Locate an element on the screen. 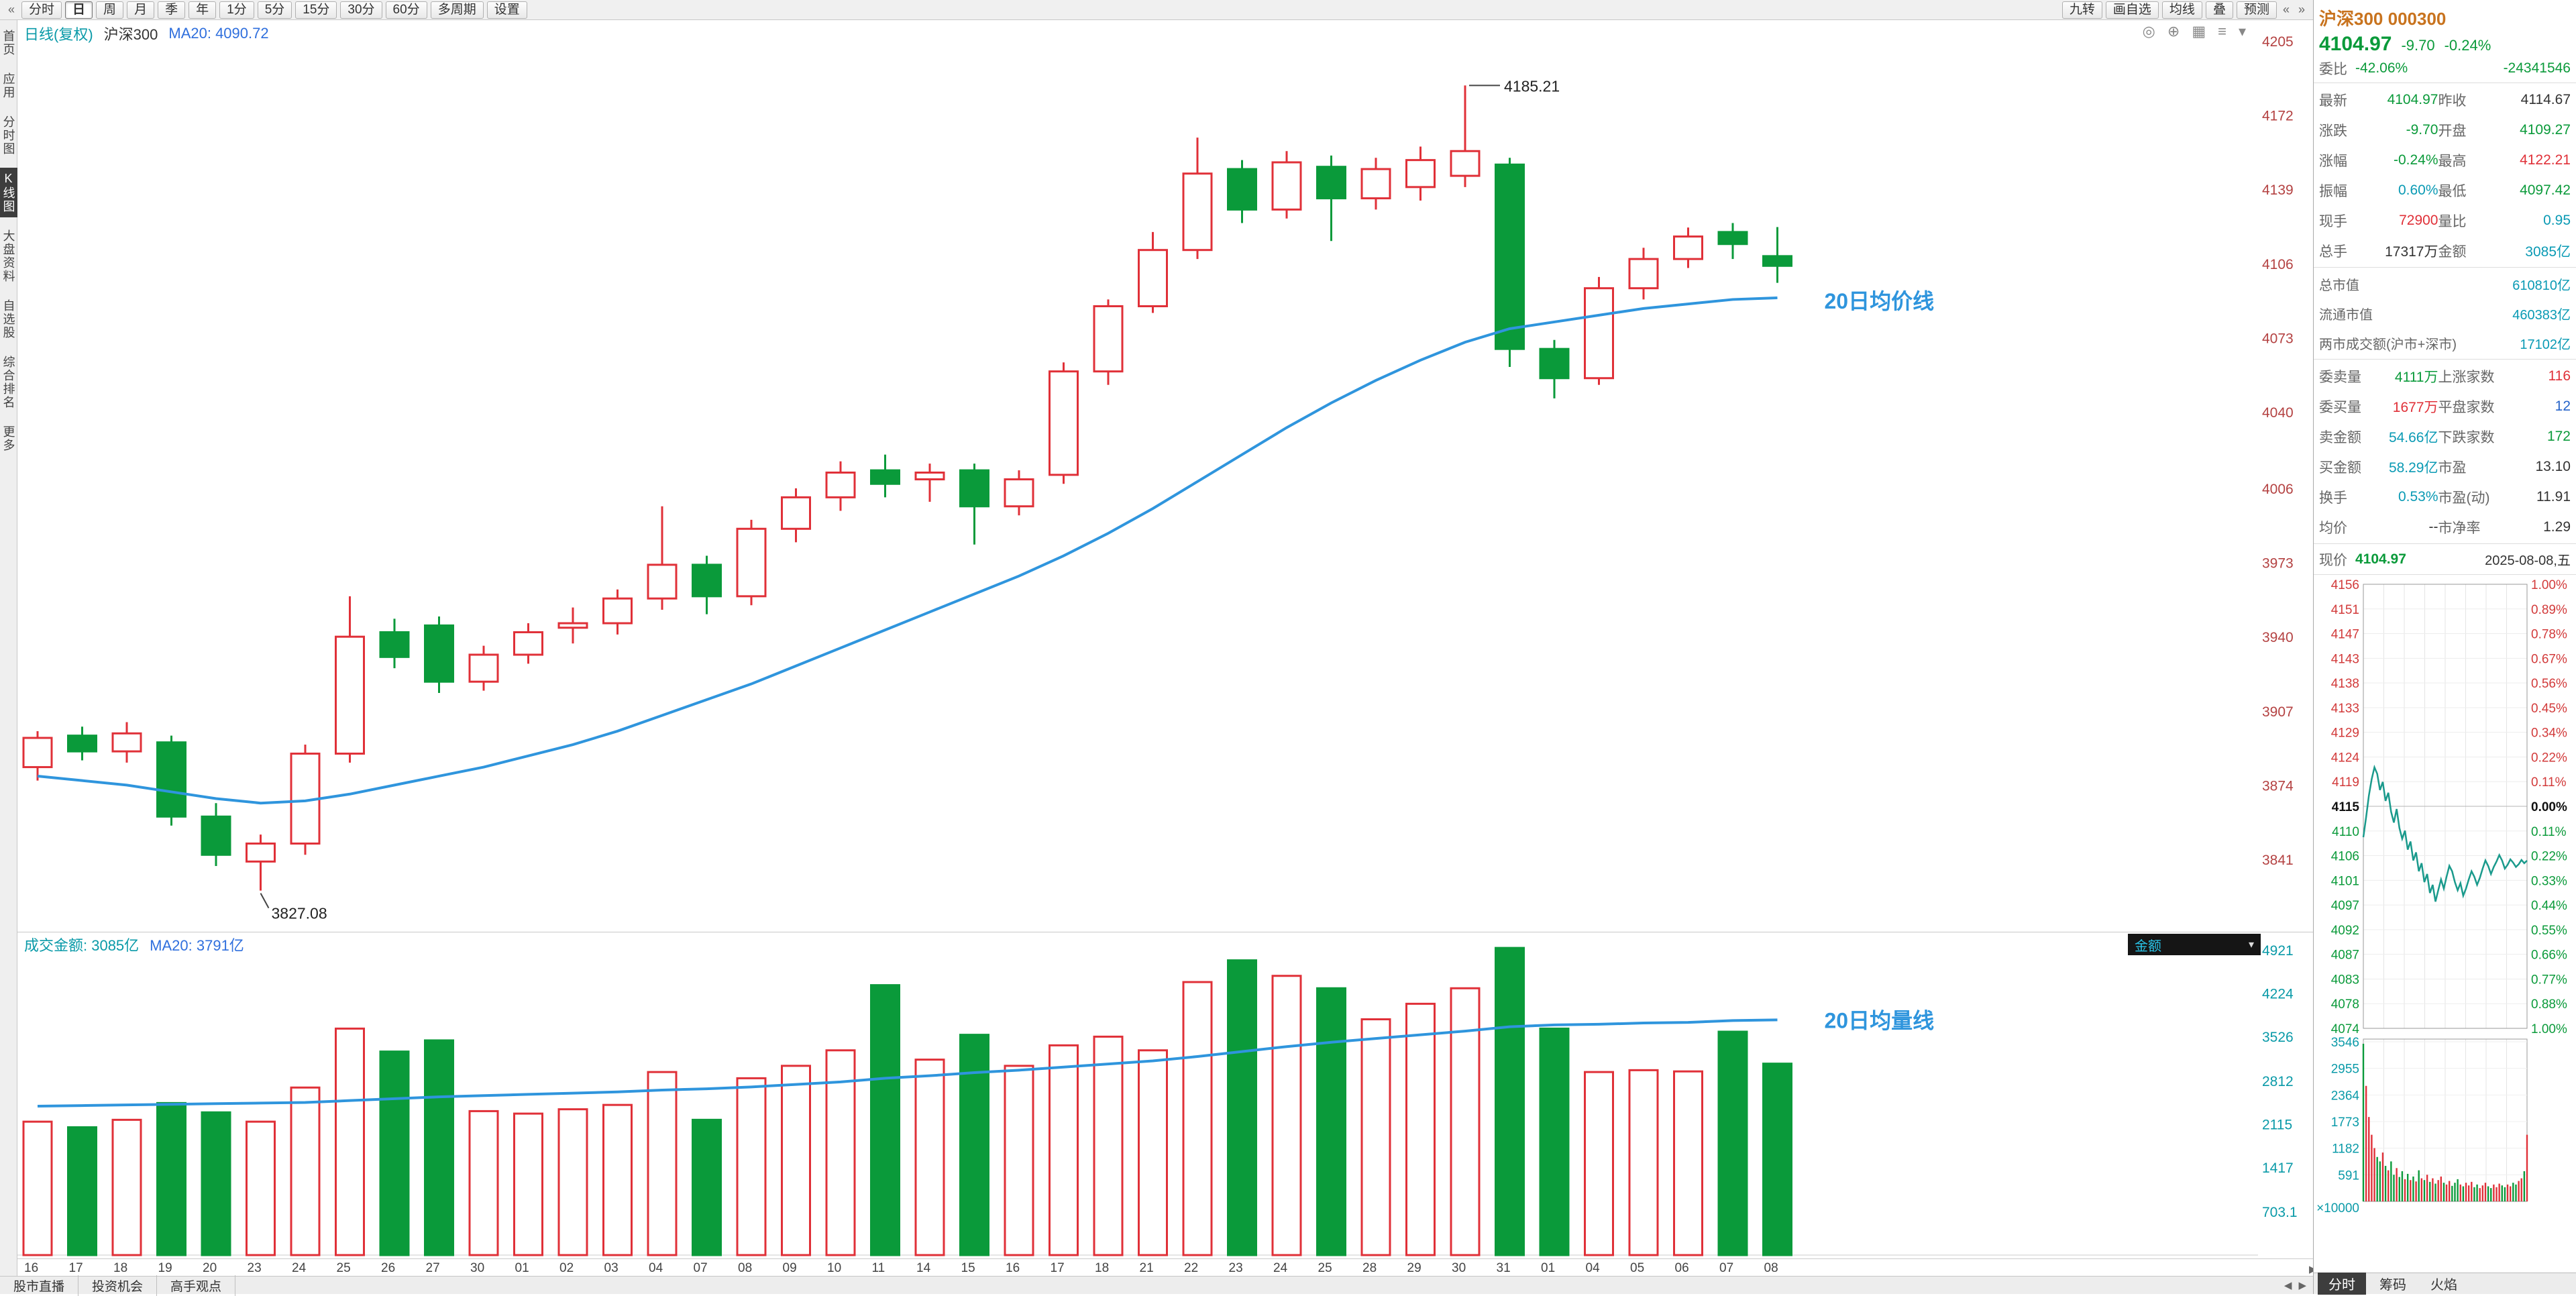 This screenshot has width=2576, height=1296. svg-text: 0.44% is located at coordinates (2549, 906).